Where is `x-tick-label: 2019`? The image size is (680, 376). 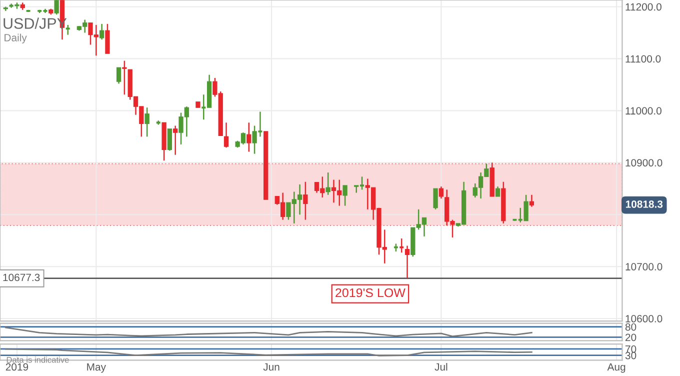
x-tick-label: 2019 is located at coordinates (17, 367).